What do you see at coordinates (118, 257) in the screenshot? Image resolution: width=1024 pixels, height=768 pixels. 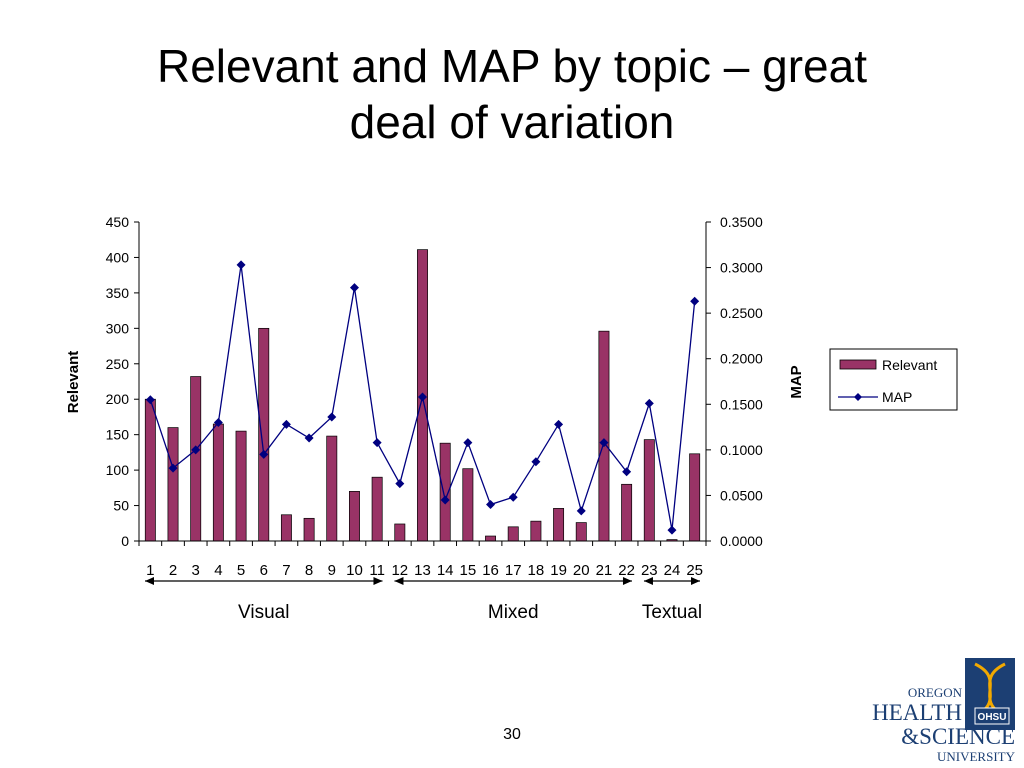 I see `y-tick-label: 400` at bounding box center [118, 257].